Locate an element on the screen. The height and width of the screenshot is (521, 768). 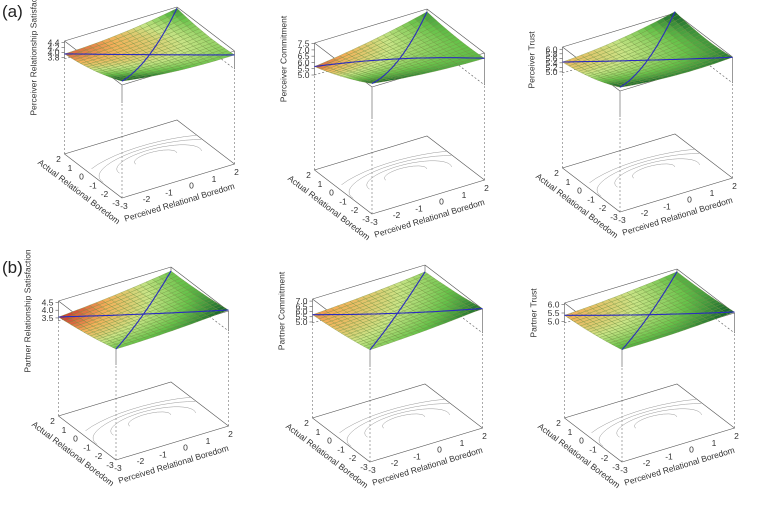
line-of-incongruence is located at coordinates (399, 62).